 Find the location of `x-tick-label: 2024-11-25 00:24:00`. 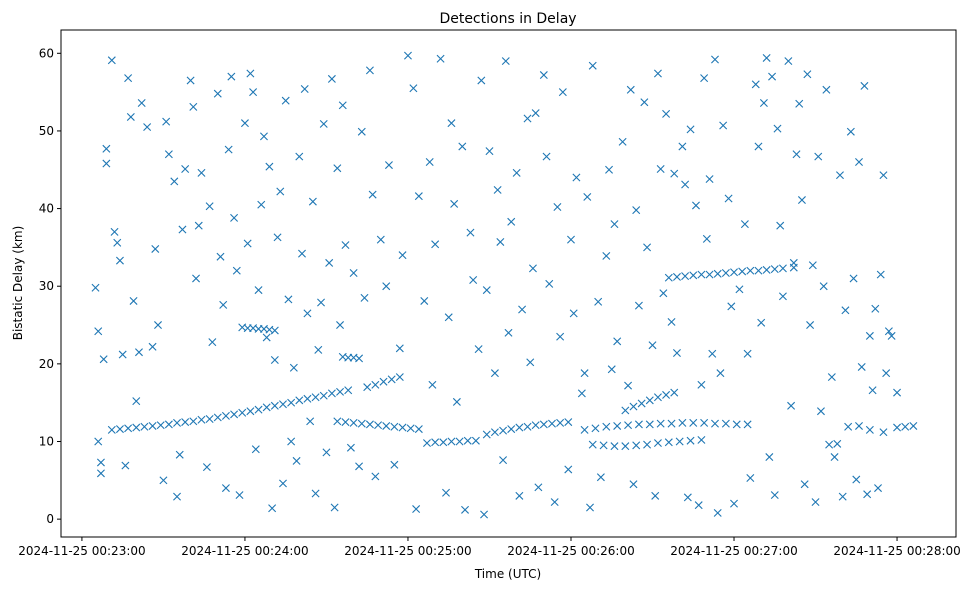

x-tick-label: 2024-11-25 00:24:00 is located at coordinates (244, 551).